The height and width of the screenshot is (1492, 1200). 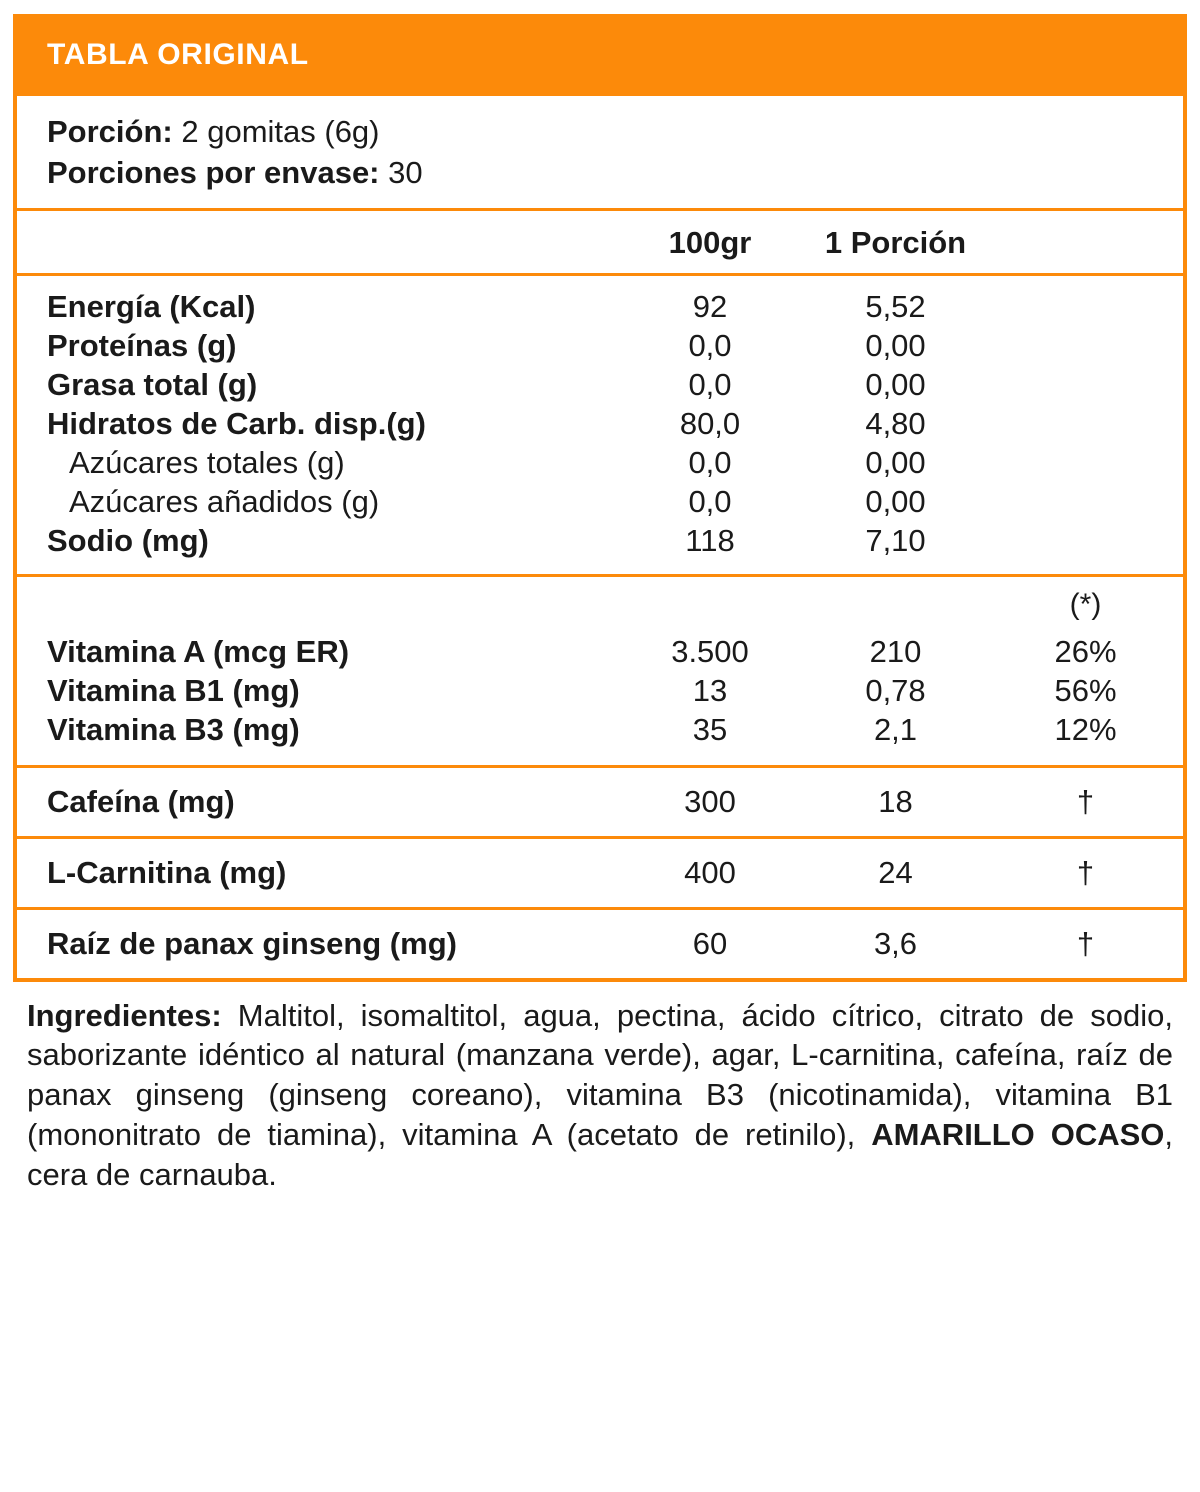 What do you see at coordinates (895, 306) in the screenshot?
I see `nutrient-per-portion: 5,52` at bounding box center [895, 306].